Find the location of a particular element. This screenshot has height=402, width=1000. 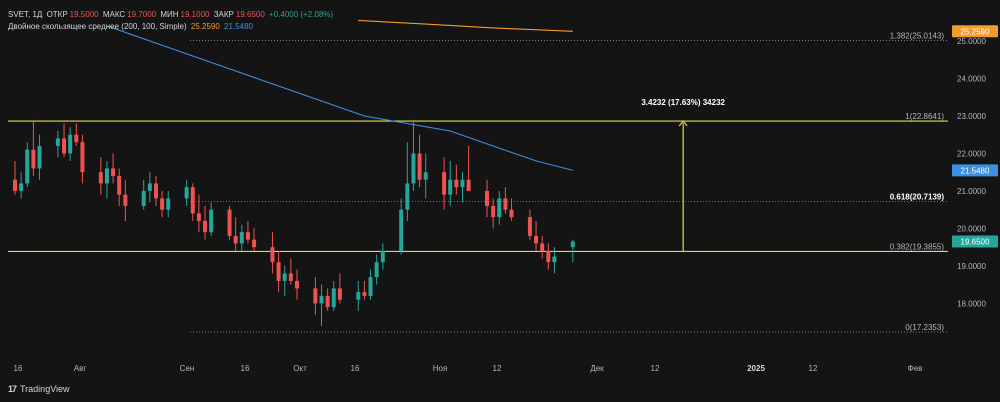

x-tick-label: 2025 is located at coordinates (756, 368).